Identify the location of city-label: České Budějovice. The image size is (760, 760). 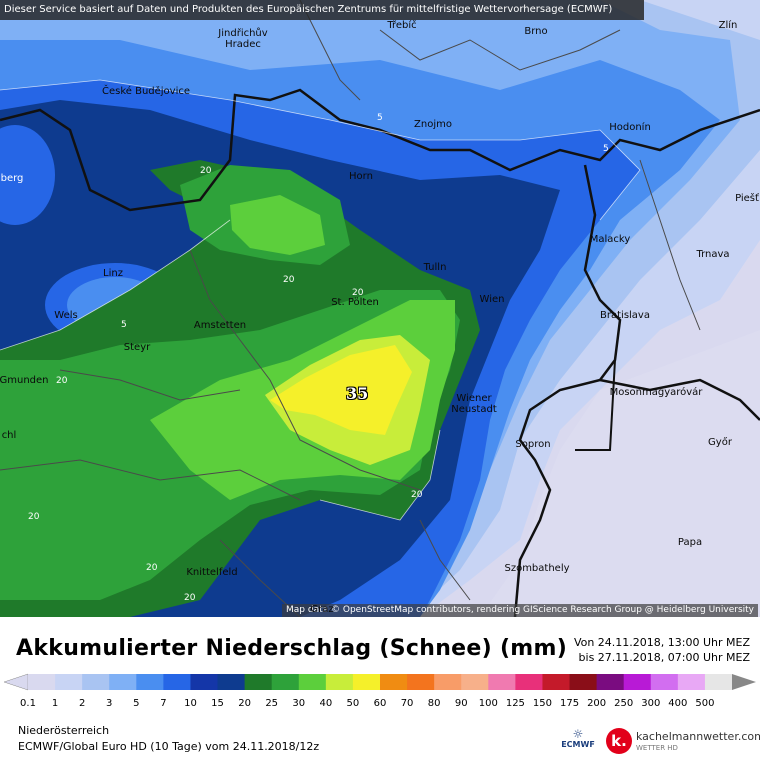
(146, 91).